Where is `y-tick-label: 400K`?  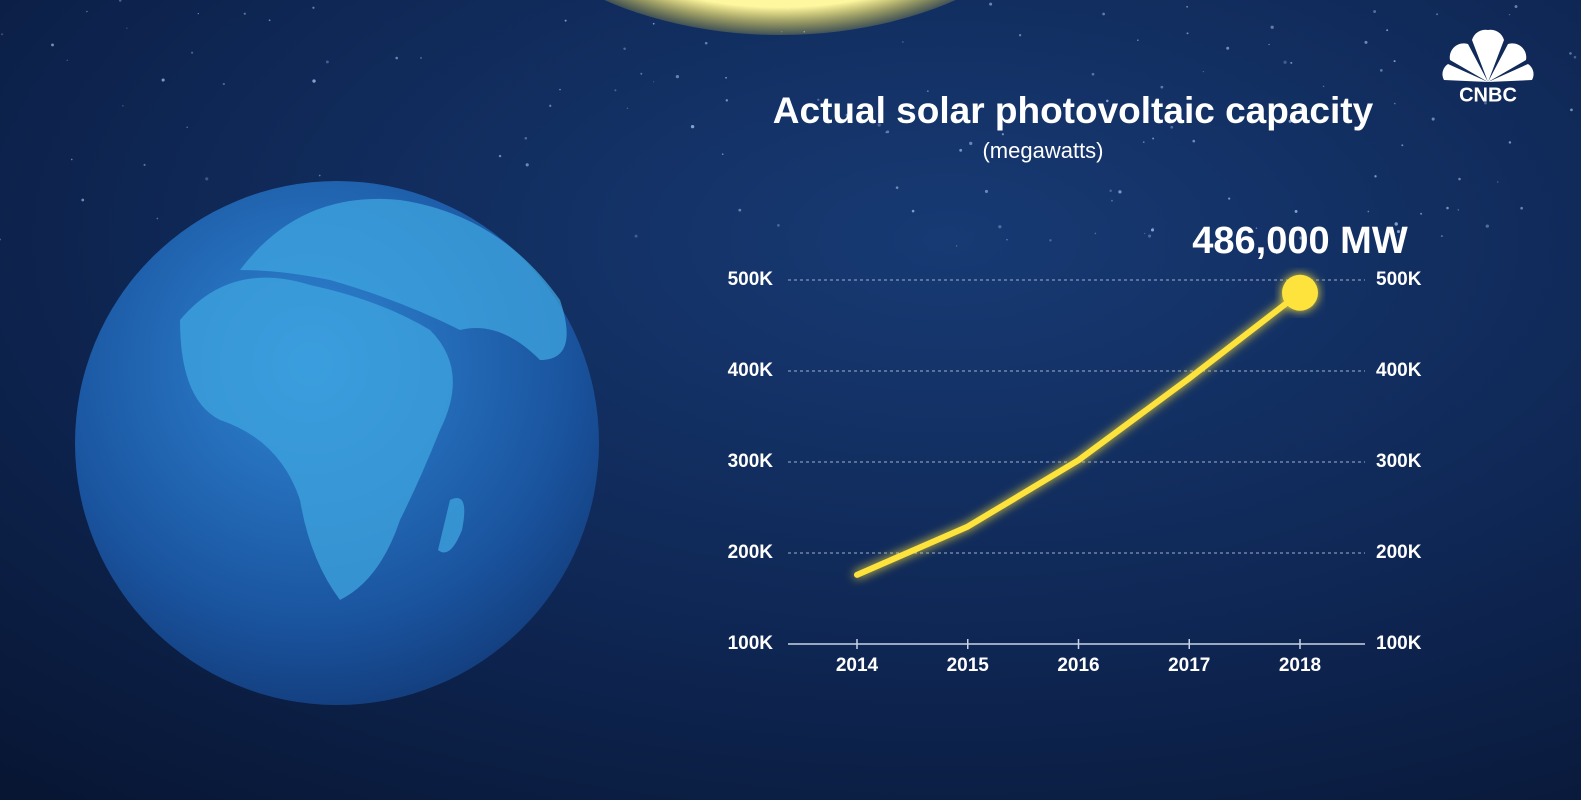 y-tick-label: 400K is located at coordinates (751, 370).